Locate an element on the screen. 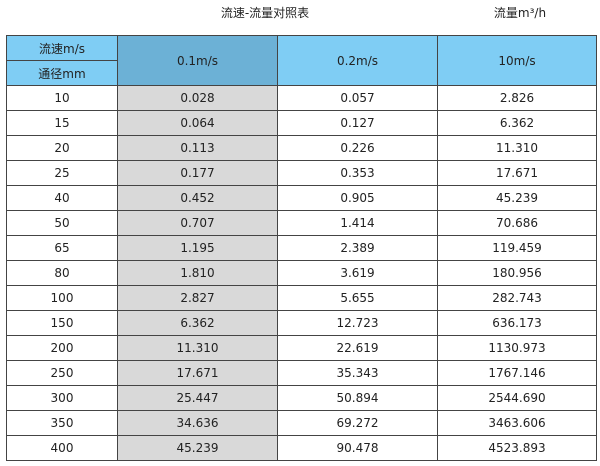  diameter-cell: 25 is located at coordinates (62, 173).